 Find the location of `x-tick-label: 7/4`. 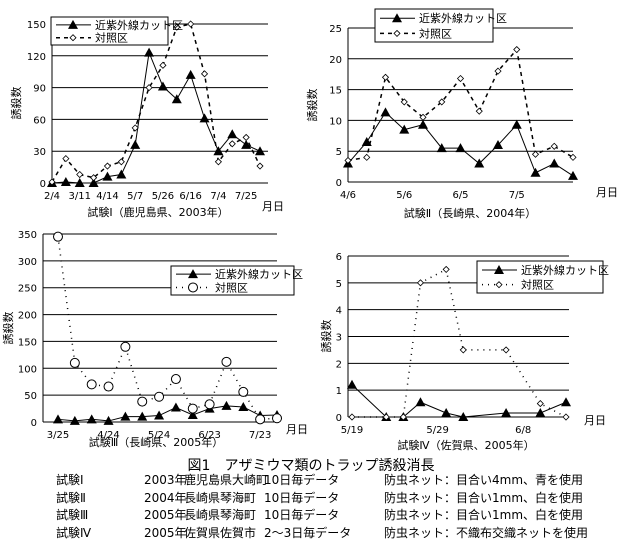

x-tick-label: 7/4 is located at coordinates (218, 196).